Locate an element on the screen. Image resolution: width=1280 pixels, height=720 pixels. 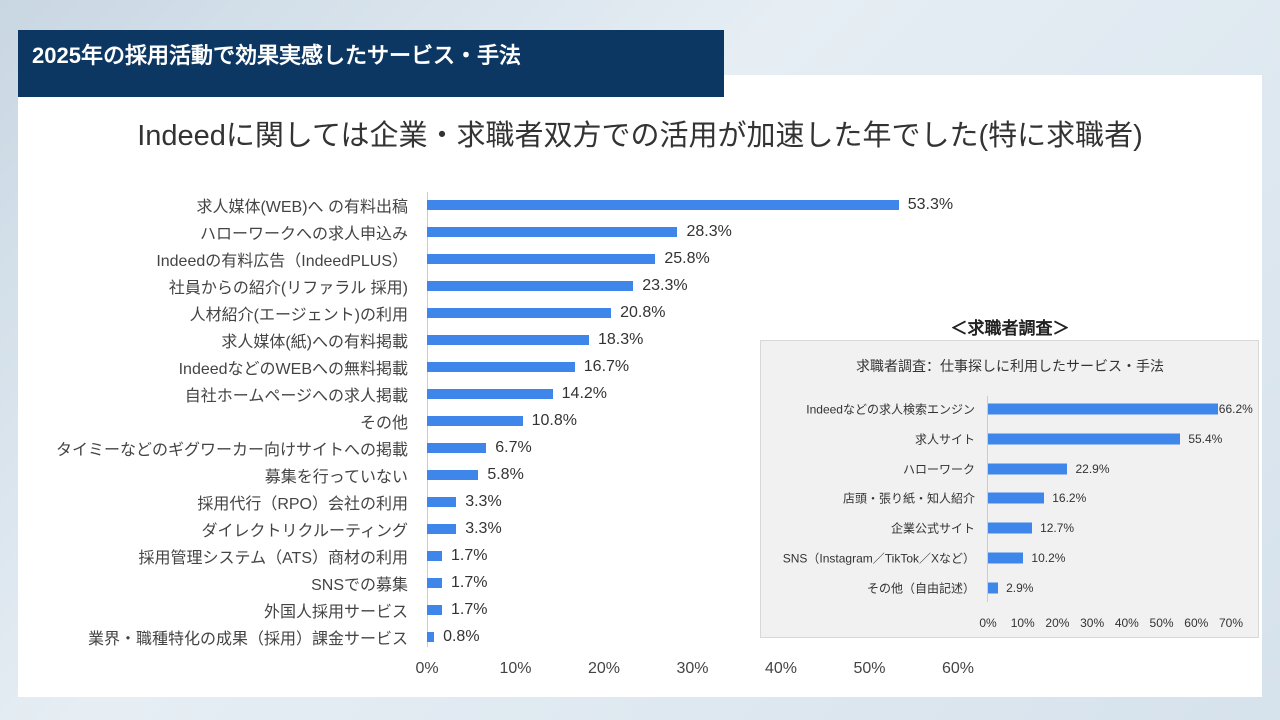
inset-data-label: 10.2% is located at coordinates (1048, 558).